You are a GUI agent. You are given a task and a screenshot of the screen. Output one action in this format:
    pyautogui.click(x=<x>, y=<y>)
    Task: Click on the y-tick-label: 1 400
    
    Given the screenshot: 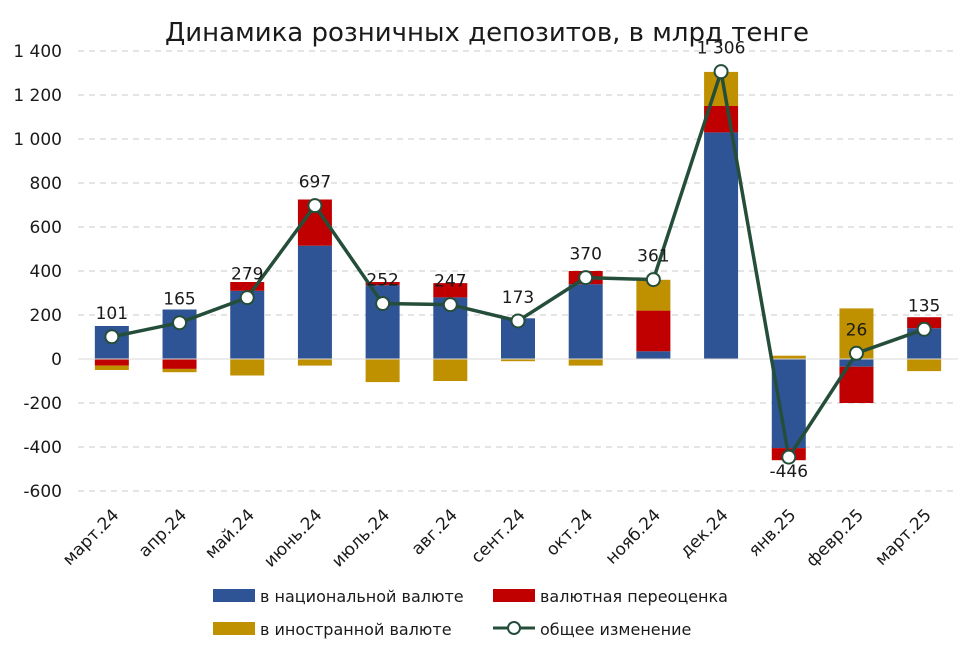 What is the action you would take?
    pyautogui.click(x=37, y=52)
    